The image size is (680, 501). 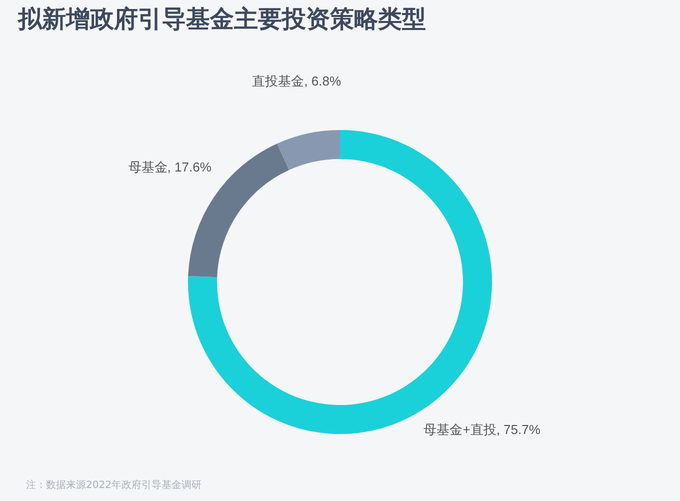 I want to click on chart-title: 拟新增政府引导基金主要投资策略类型, so click(x=221, y=19).